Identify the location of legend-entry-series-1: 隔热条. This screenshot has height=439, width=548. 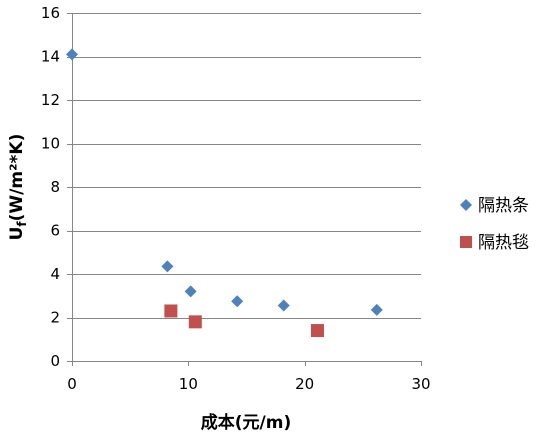
(494, 206).